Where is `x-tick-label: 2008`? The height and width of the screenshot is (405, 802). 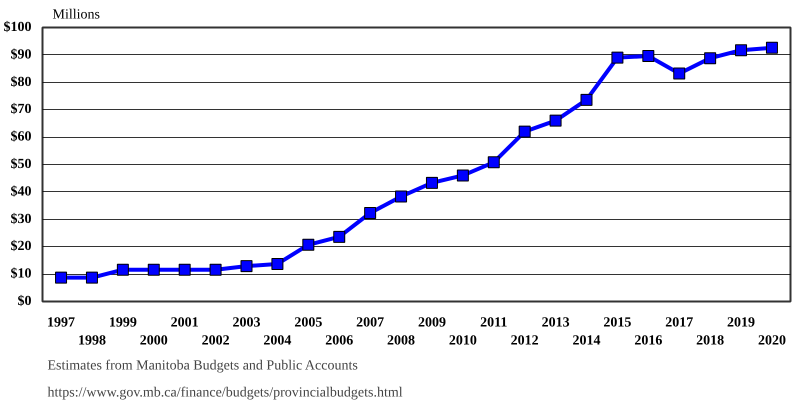
x-tick-label: 2008 is located at coordinates (401, 341).